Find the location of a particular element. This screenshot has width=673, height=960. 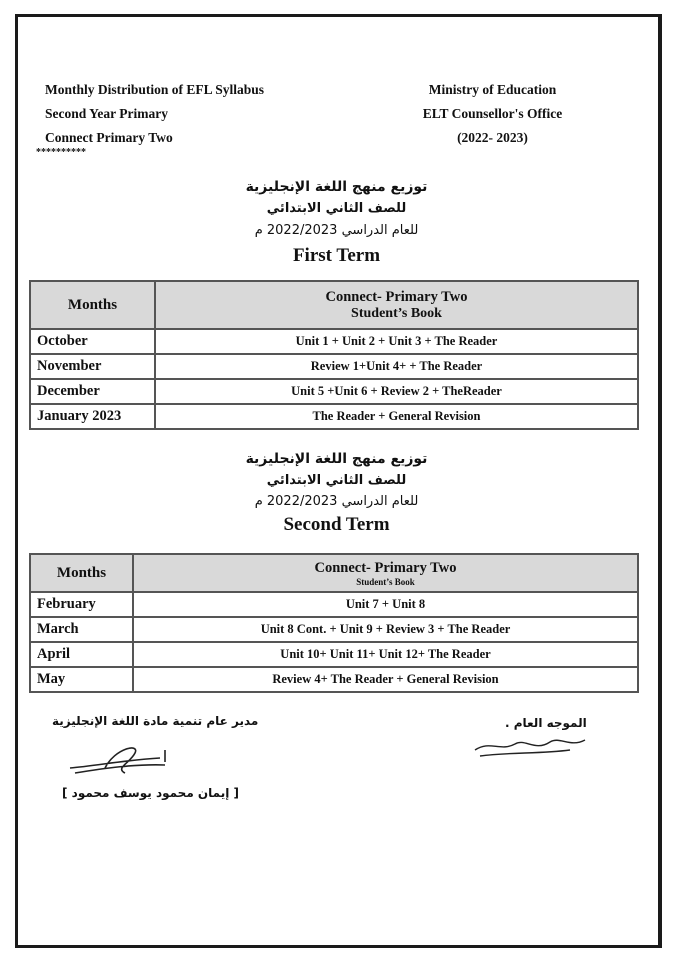

month-cell: April is located at coordinates (81, 654).